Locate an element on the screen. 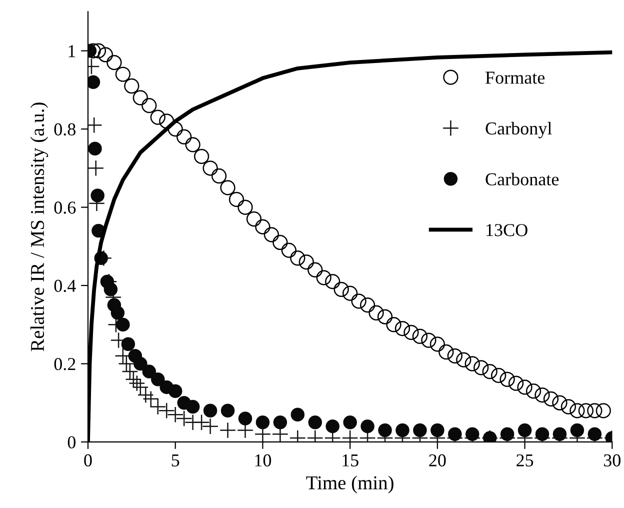 This screenshot has height=508, width=624. y-tick-label: 1 is located at coordinates (72, 51).